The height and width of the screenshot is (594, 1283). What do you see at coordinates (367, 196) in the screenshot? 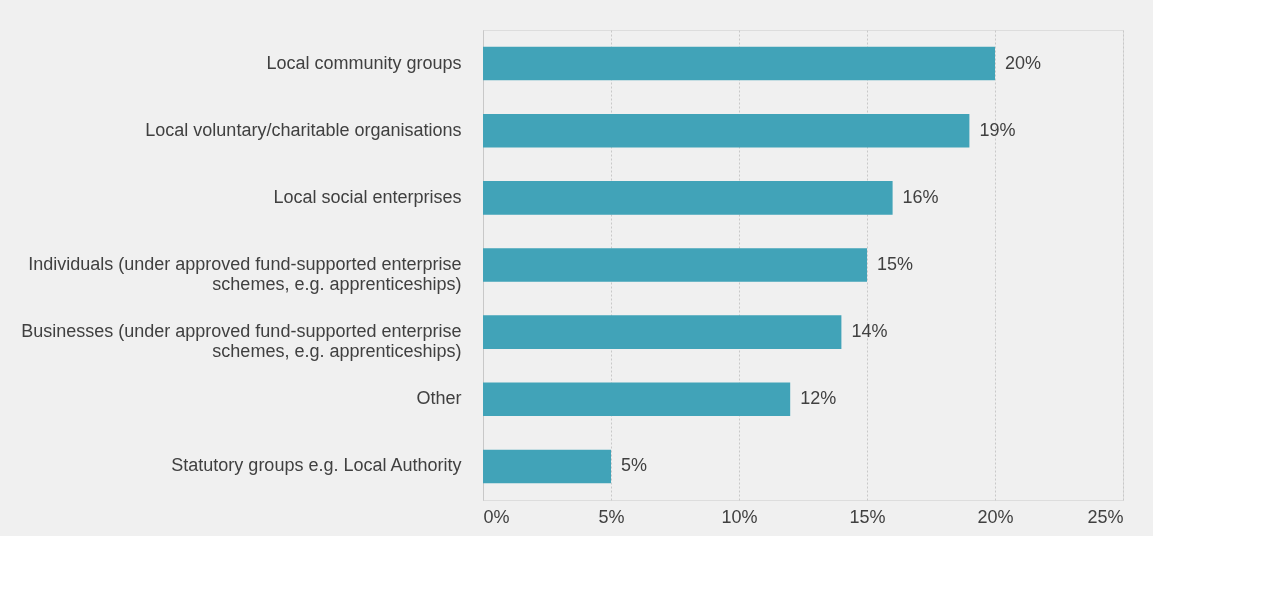
I see `y-tick-label: Local social enterprises` at bounding box center [367, 196].